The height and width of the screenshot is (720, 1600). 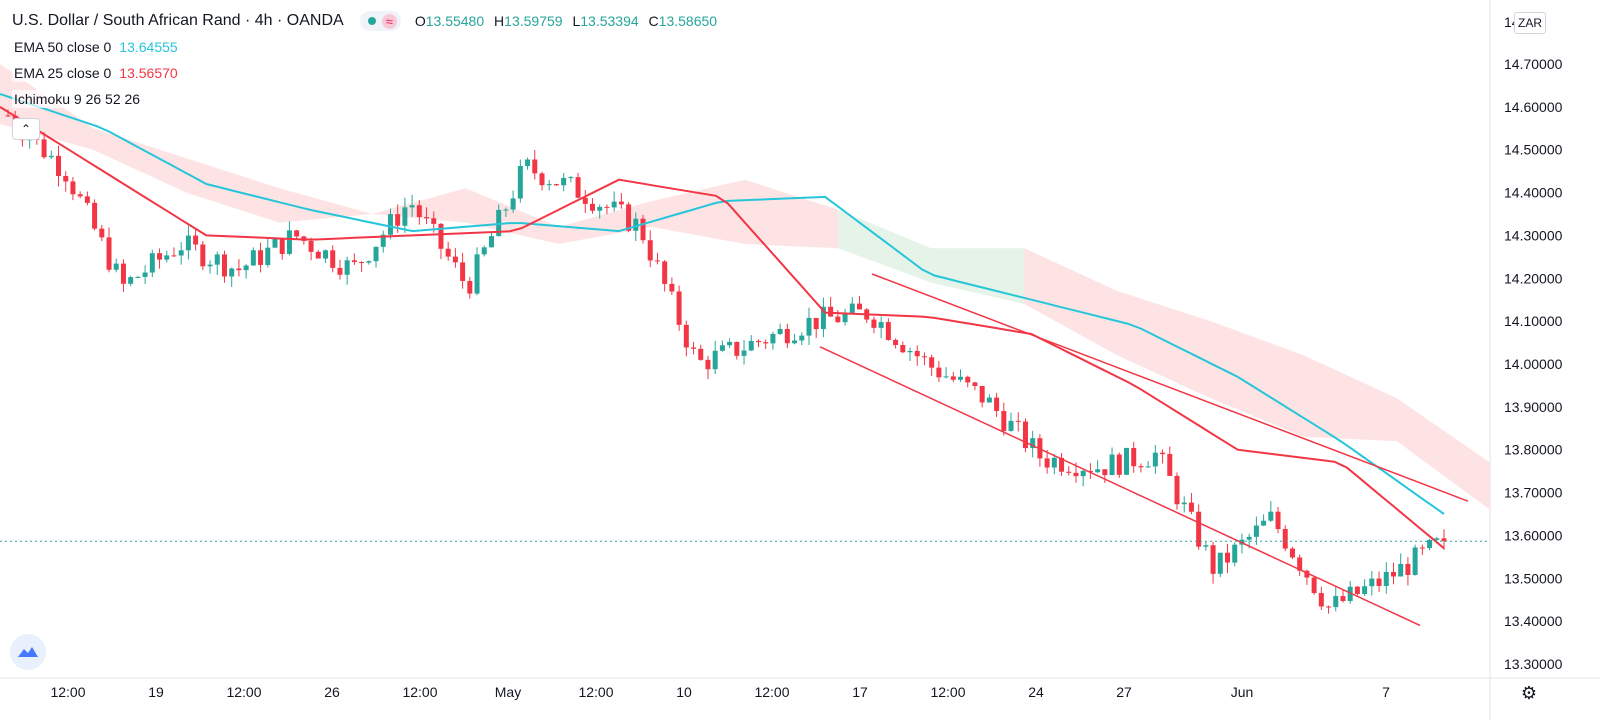 I want to click on indicator-legend-ema25: EMA 25 close 0 13.56570, so click(x=95, y=73).